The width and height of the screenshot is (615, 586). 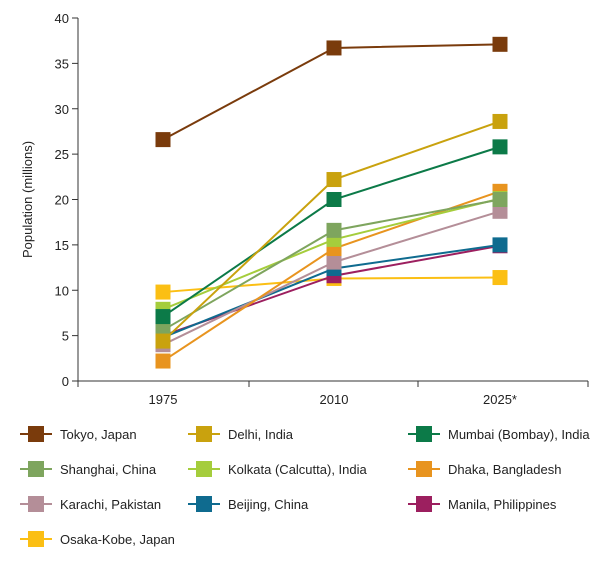 What do you see at coordinates (117, 539) in the screenshot?
I see `legend-label: Osaka-Kobe, Japan` at bounding box center [117, 539].